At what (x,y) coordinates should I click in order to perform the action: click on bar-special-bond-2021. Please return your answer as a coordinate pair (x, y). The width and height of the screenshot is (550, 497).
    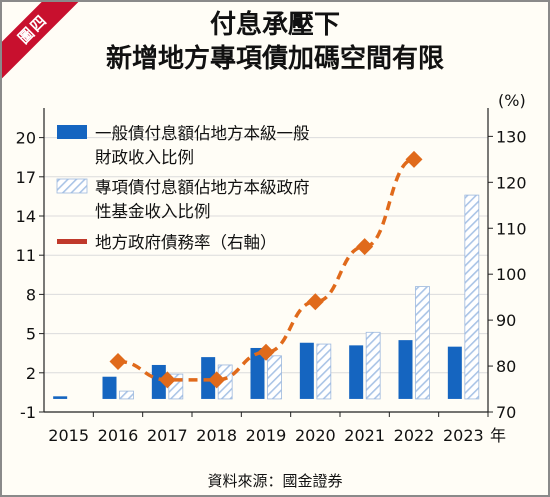
    Looking at the image, I should click on (373, 365).